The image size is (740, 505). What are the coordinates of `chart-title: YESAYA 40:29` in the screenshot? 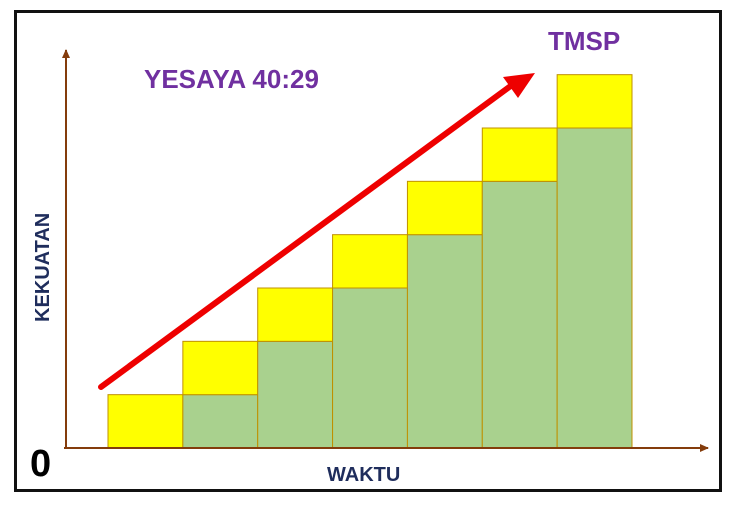 It's located at (231, 79).